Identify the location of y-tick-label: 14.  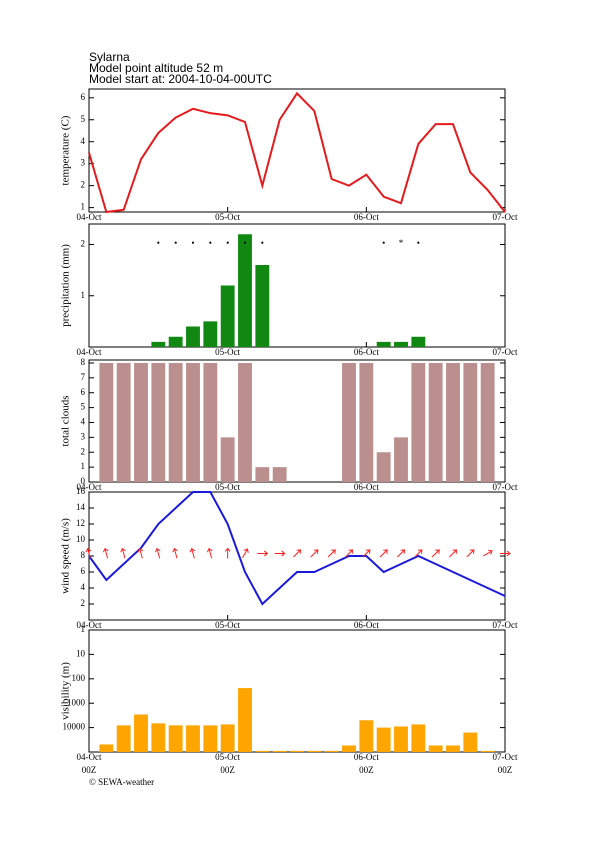
(81, 507).